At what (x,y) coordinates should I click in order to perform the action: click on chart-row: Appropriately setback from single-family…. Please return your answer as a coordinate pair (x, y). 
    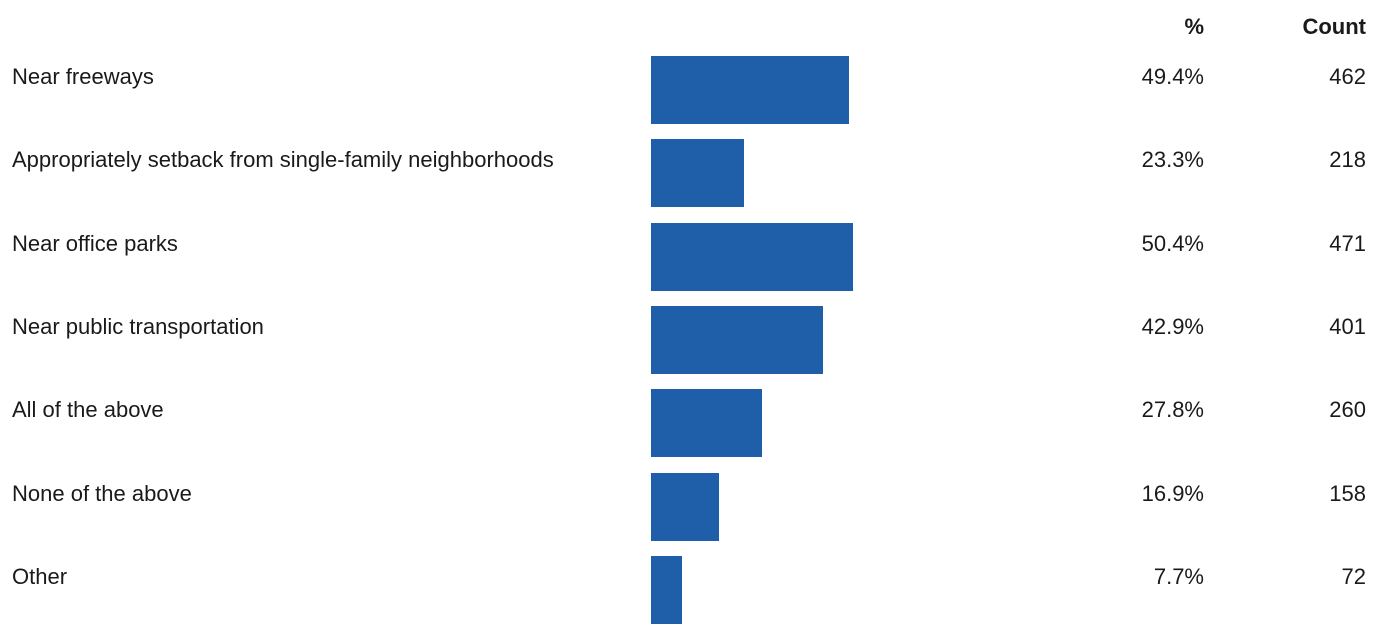
    Looking at the image, I should click on (688, 174).